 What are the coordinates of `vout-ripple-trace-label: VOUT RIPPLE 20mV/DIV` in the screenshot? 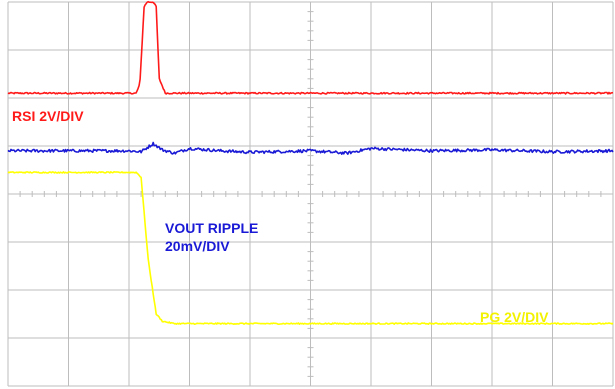 It's located at (211, 237).